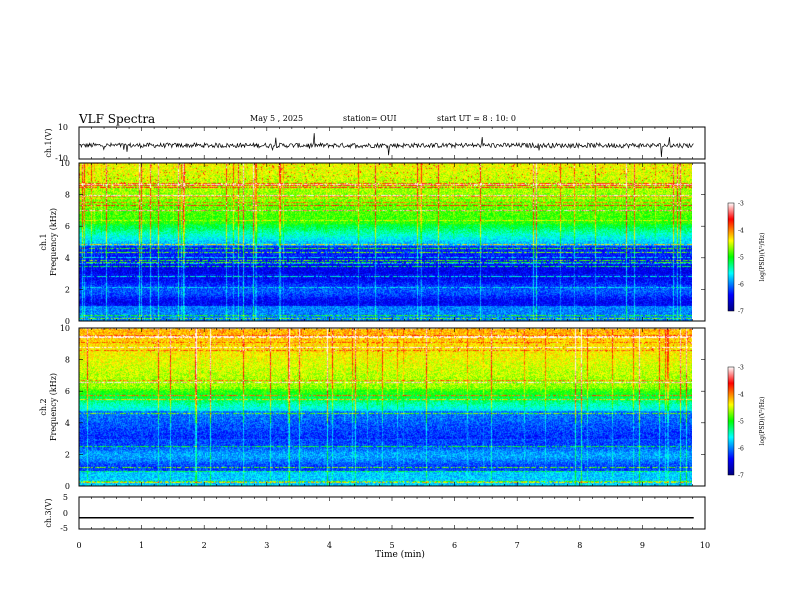 Image resolution: width=792 pixels, height=612 pixels. Describe the element at coordinates (65, 163) in the screenshot. I see `ch1-spec-ytick-label: 10` at that location.